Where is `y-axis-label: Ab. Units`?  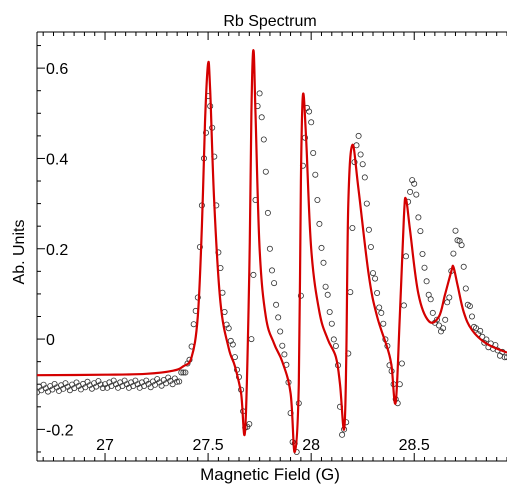
y-axis-label: Ab. Units is located at coordinates (19, 252).